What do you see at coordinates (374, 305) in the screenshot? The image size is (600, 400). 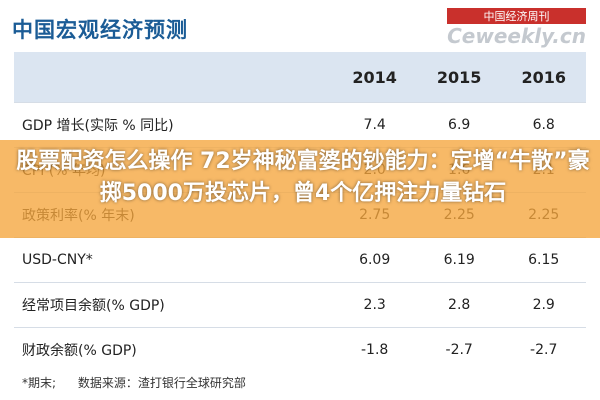 I see `cell-value: 2.3` at bounding box center [374, 305].